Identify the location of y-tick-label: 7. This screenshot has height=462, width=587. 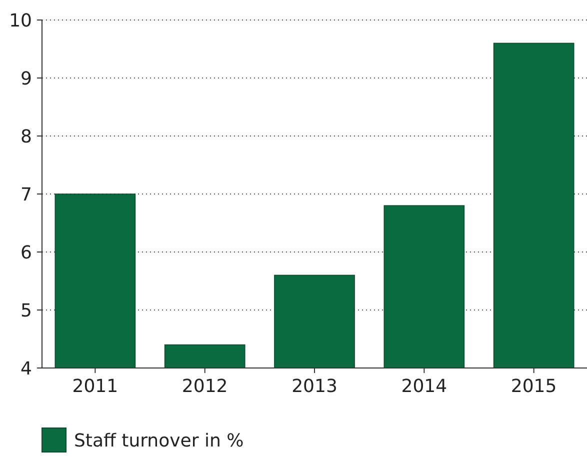
(26, 195).